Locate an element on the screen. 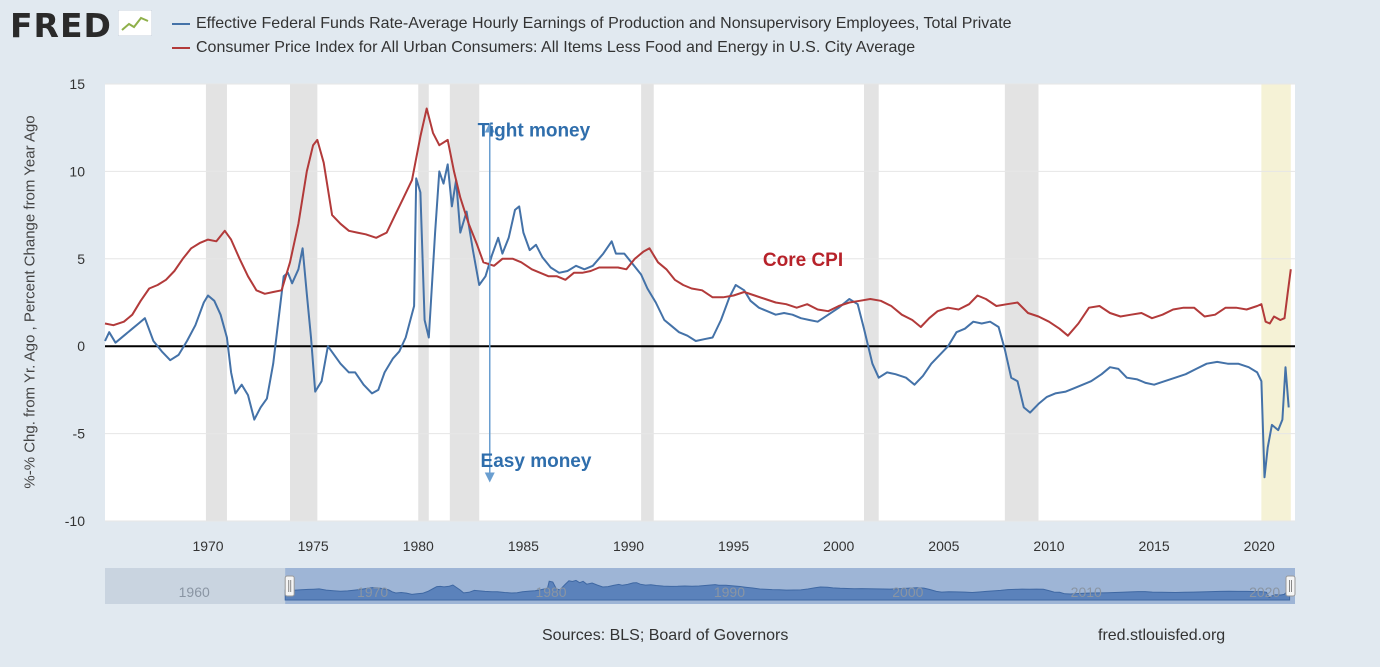 The height and width of the screenshot is (667, 1380). navigator-tick-label: 2010 is located at coordinates (1086, 592).